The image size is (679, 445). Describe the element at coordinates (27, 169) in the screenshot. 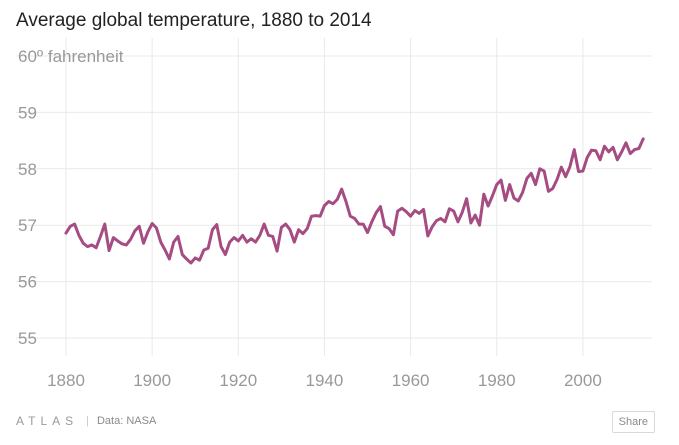

I see `y-tick-label: 58` at that location.